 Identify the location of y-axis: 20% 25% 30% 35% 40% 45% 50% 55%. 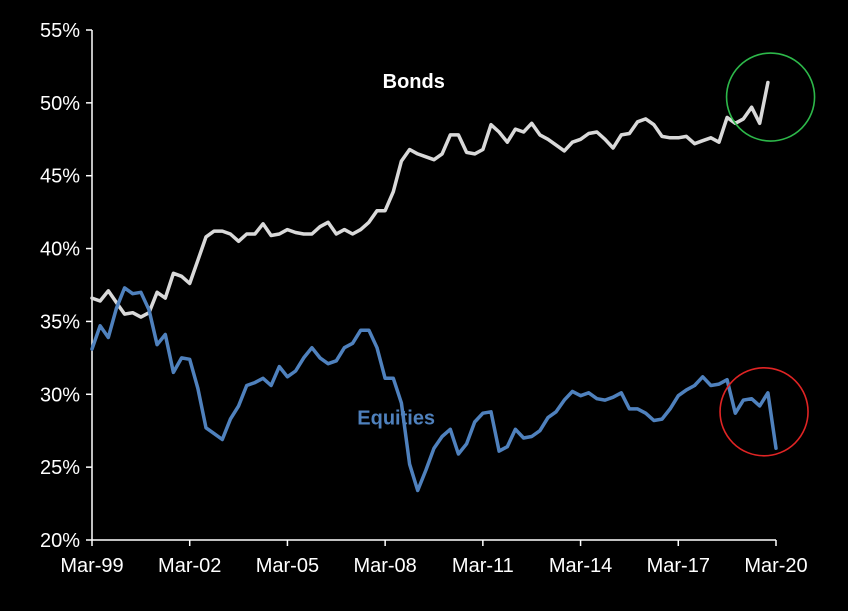
(66, 286).